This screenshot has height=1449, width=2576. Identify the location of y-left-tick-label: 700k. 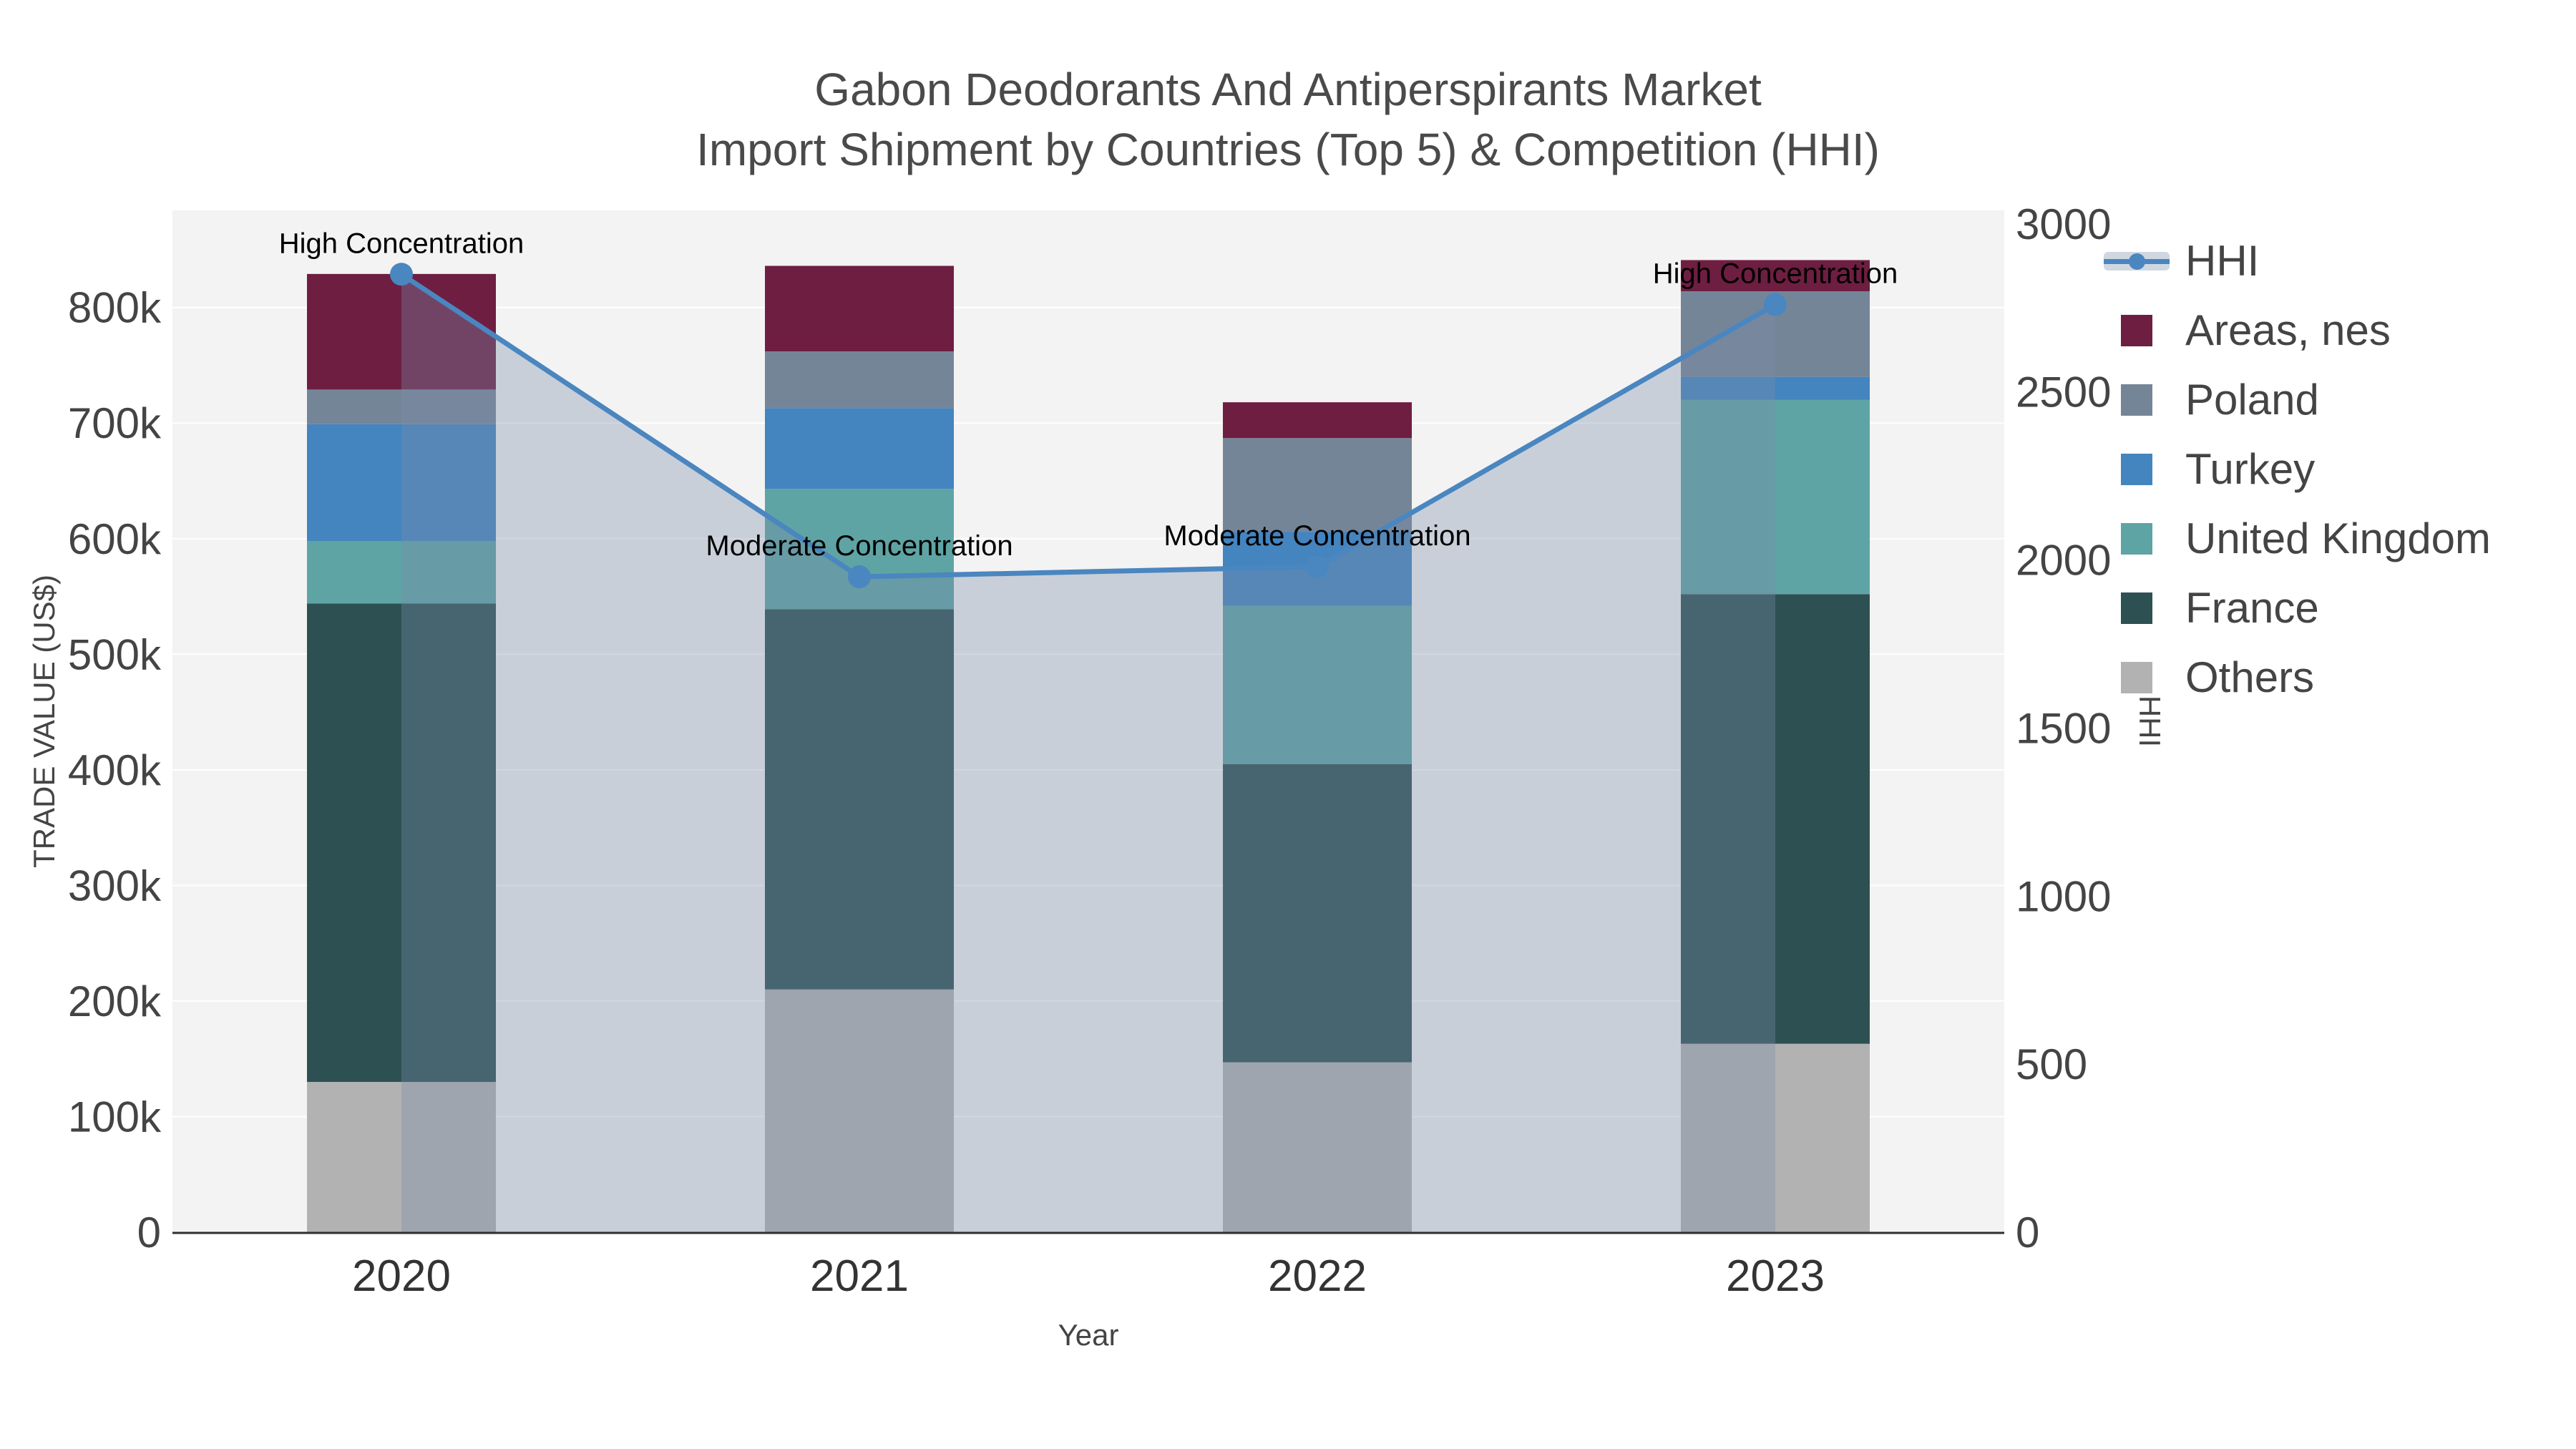
(115, 423).